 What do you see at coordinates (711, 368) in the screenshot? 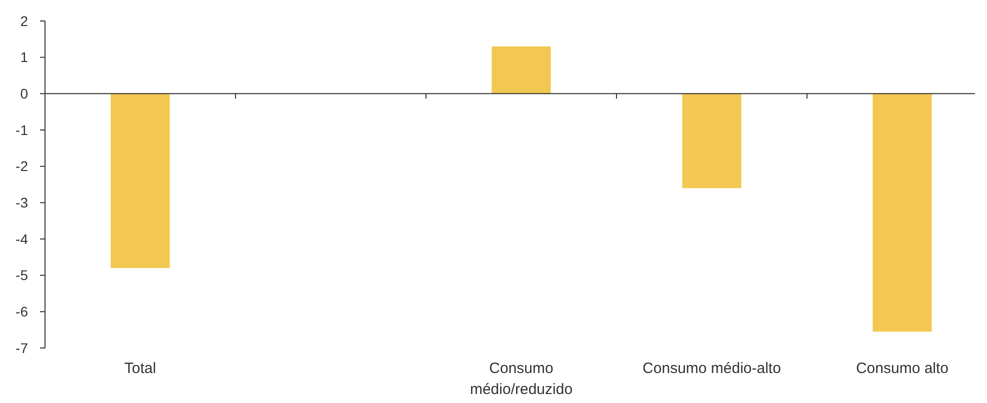
I see `x-tick-label: Consumo médio-alto` at bounding box center [711, 368].